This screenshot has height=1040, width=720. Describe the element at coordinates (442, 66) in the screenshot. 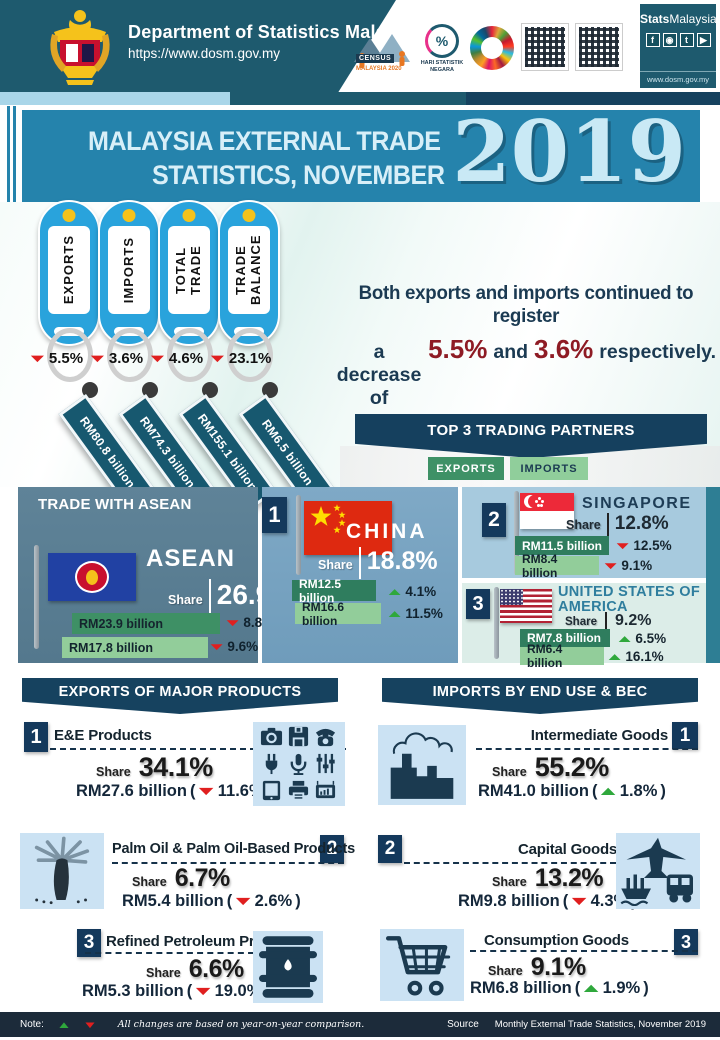

I see `statday-label: HARI STATISTIK NEGARA` at that location.